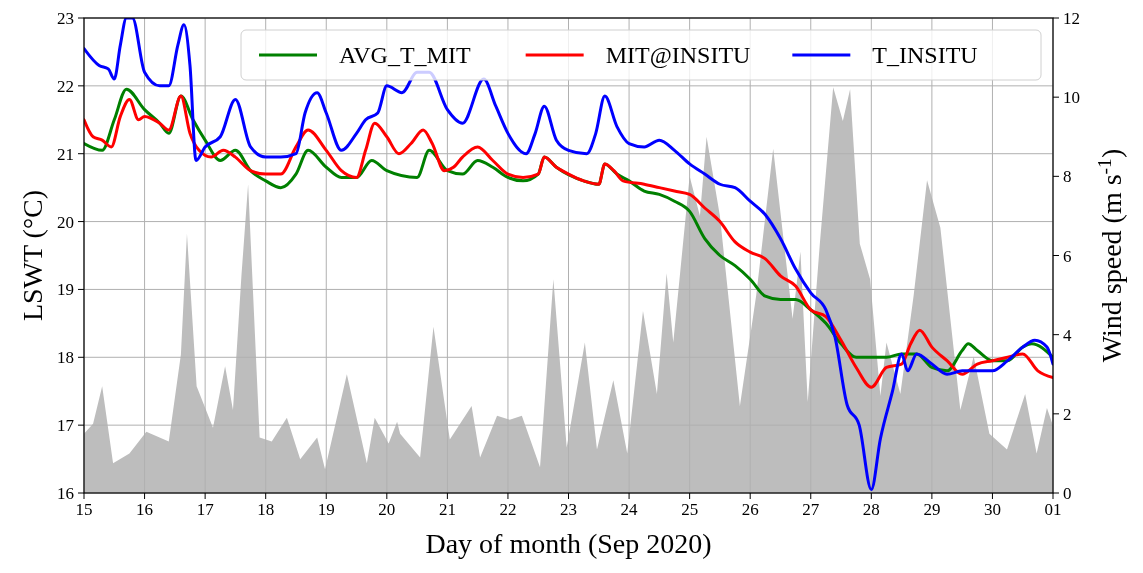 The width and height of the screenshot is (1143, 573). What do you see at coordinates (65, 86) in the screenshot?
I see `y-tick-label: 22` at bounding box center [65, 86].